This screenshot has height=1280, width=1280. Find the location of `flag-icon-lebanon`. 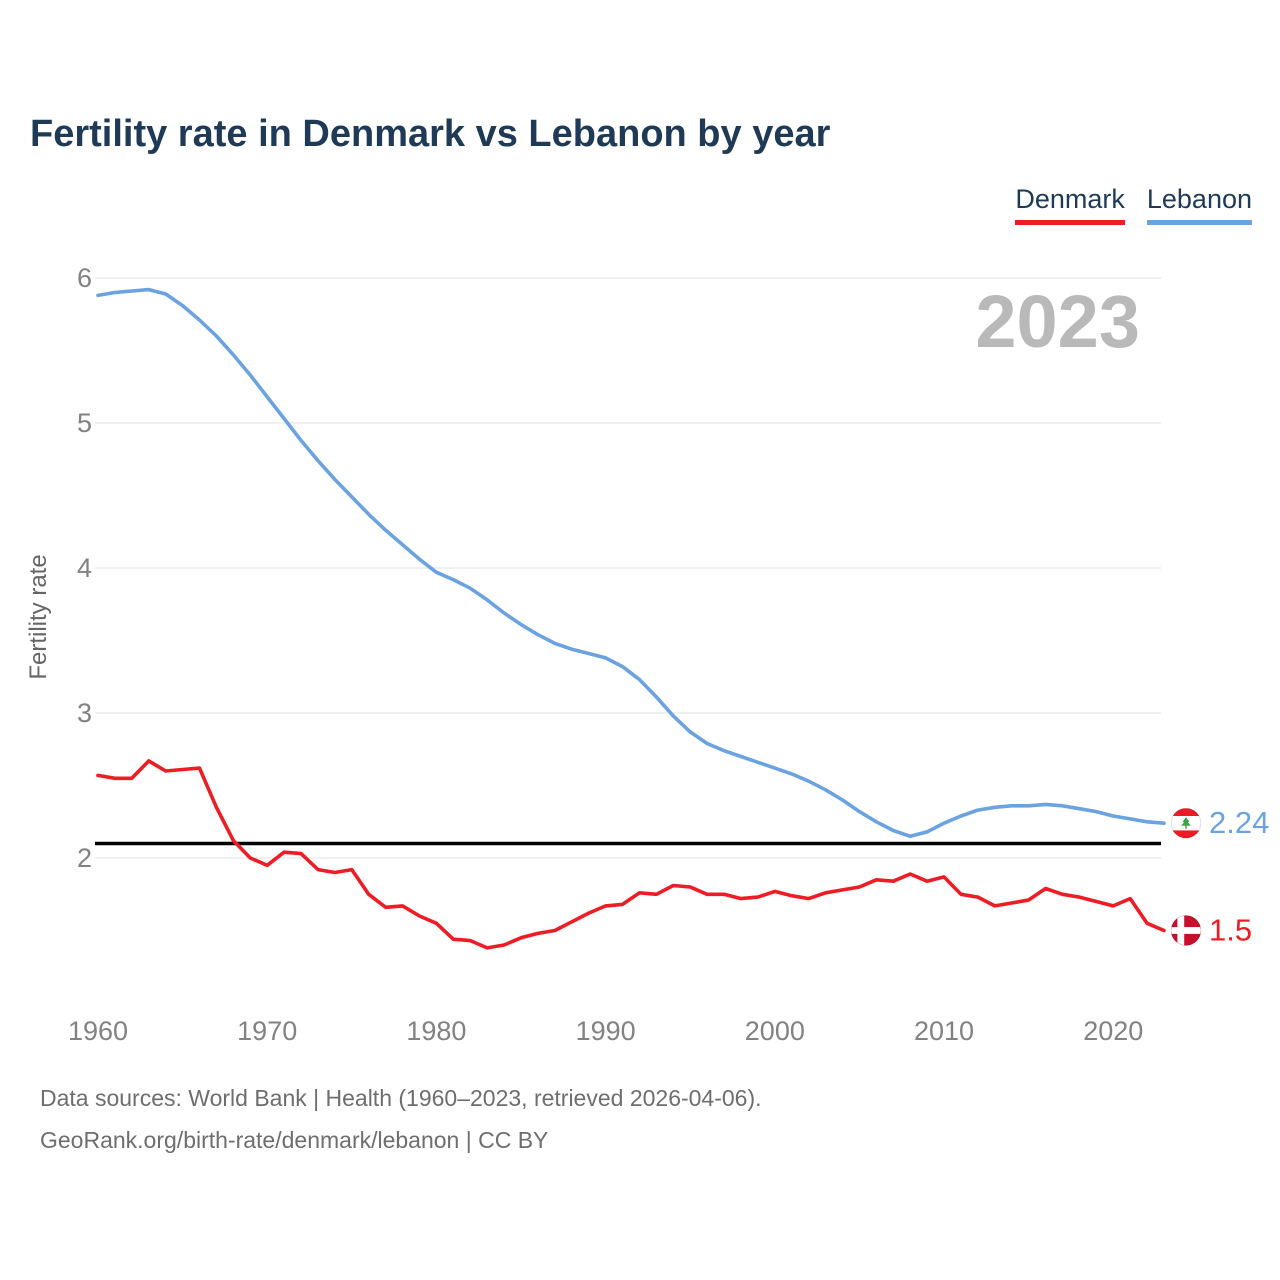

flag-icon-lebanon is located at coordinates (1186, 823).